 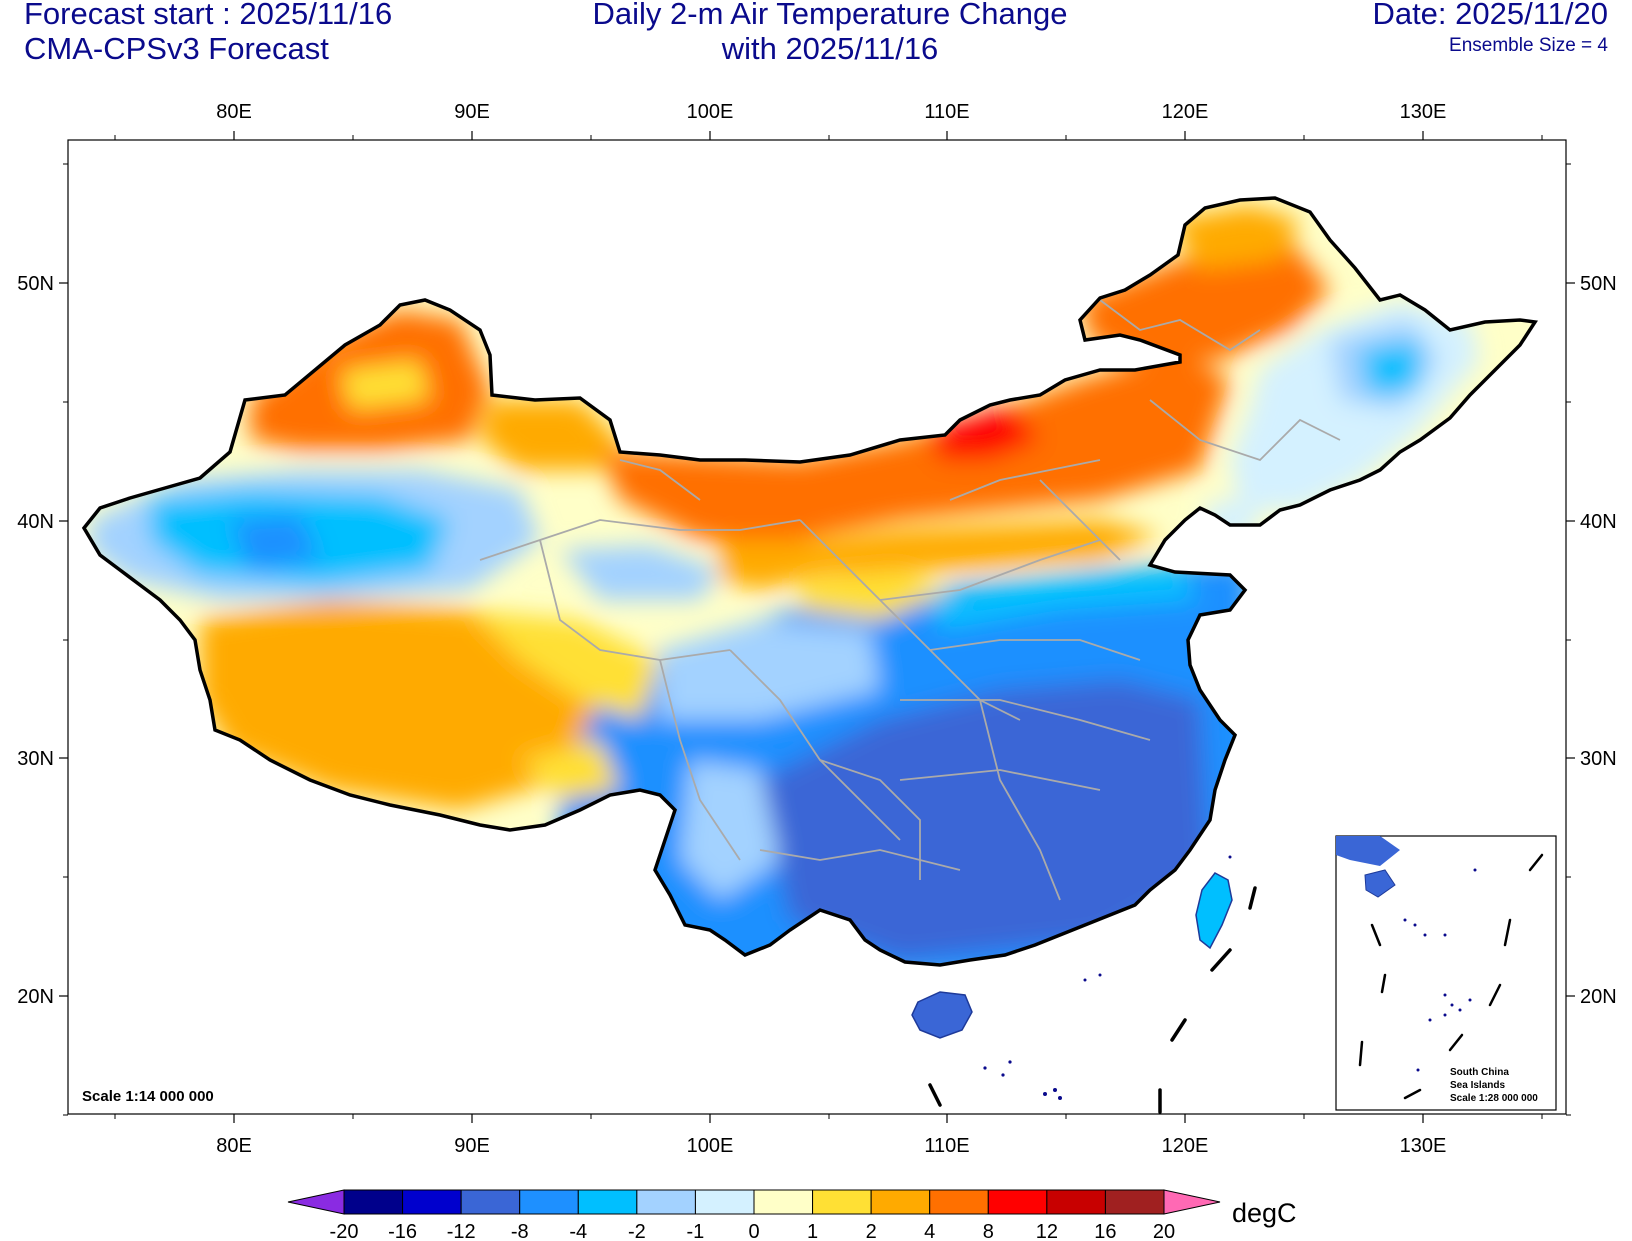 What do you see at coordinates (988, 1231) in the screenshot?
I see `colorbar-label: 8` at bounding box center [988, 1231].